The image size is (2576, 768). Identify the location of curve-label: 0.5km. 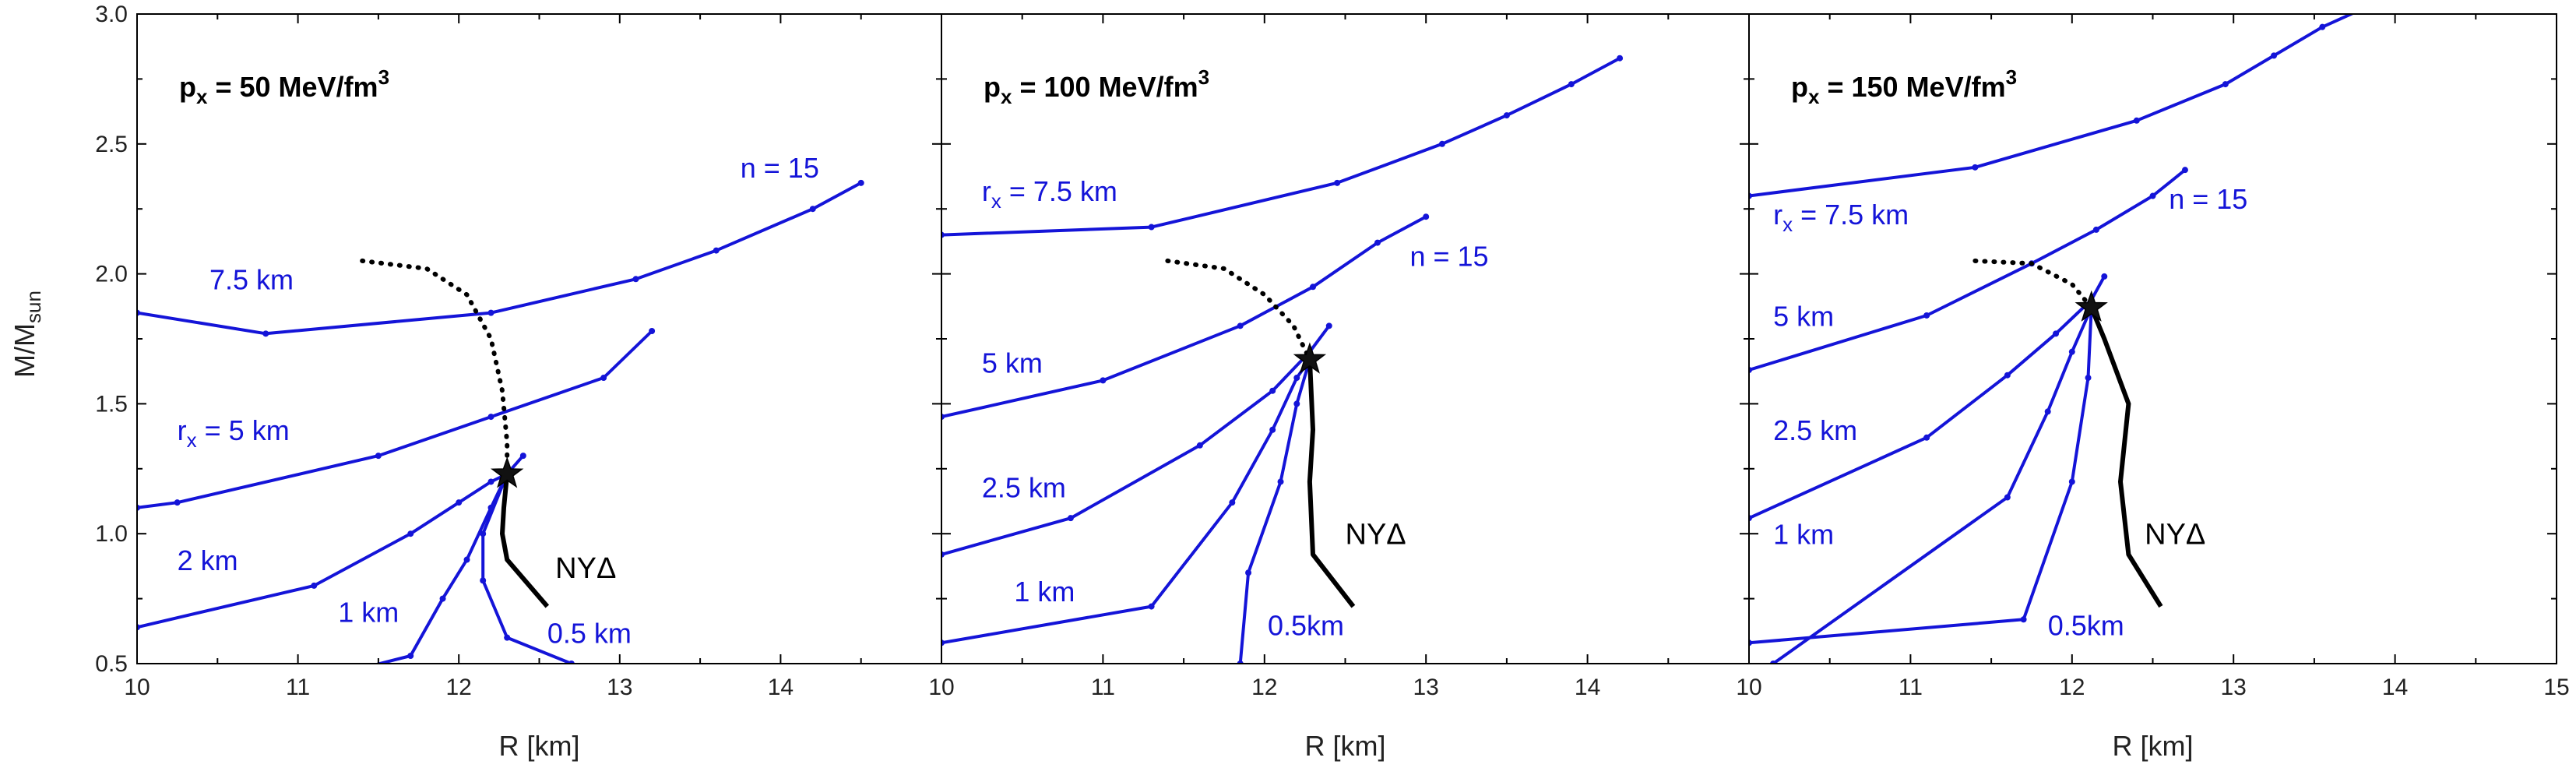
(1306, 625).